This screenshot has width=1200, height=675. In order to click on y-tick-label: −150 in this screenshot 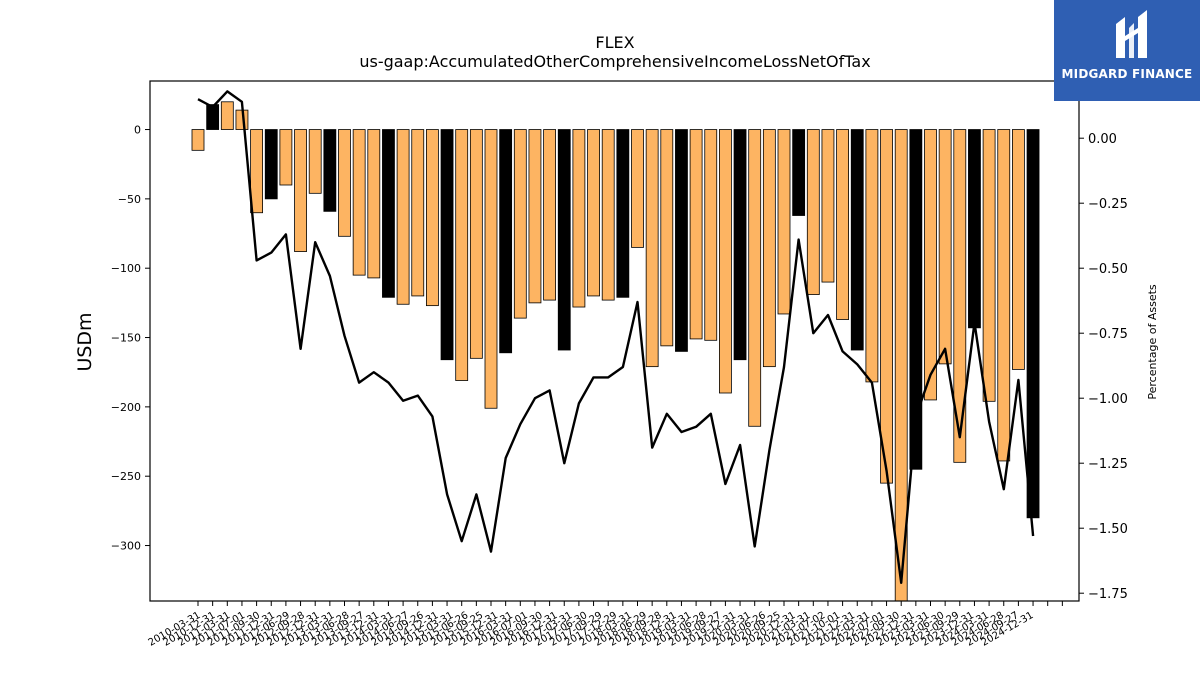, I will do `click(126, 338)`.